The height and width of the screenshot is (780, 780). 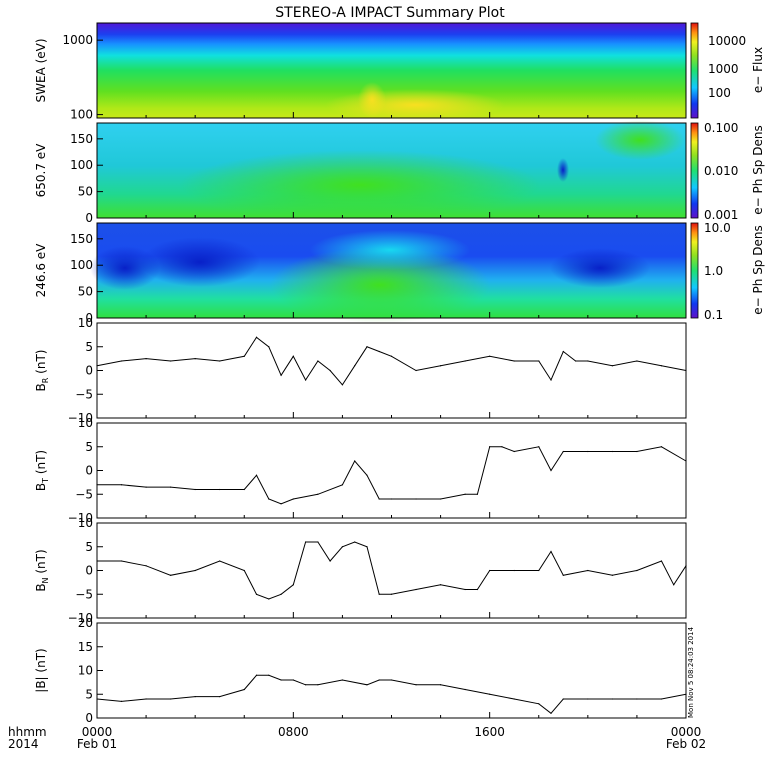 I want to click on ytick-label-p5: −10, so click(x=80, y=618).